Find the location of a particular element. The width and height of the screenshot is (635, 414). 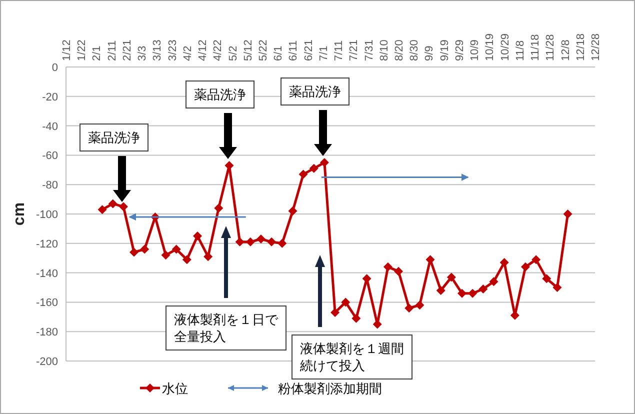

x-tick-label: 10/9 is located at coordinates (475, 50).